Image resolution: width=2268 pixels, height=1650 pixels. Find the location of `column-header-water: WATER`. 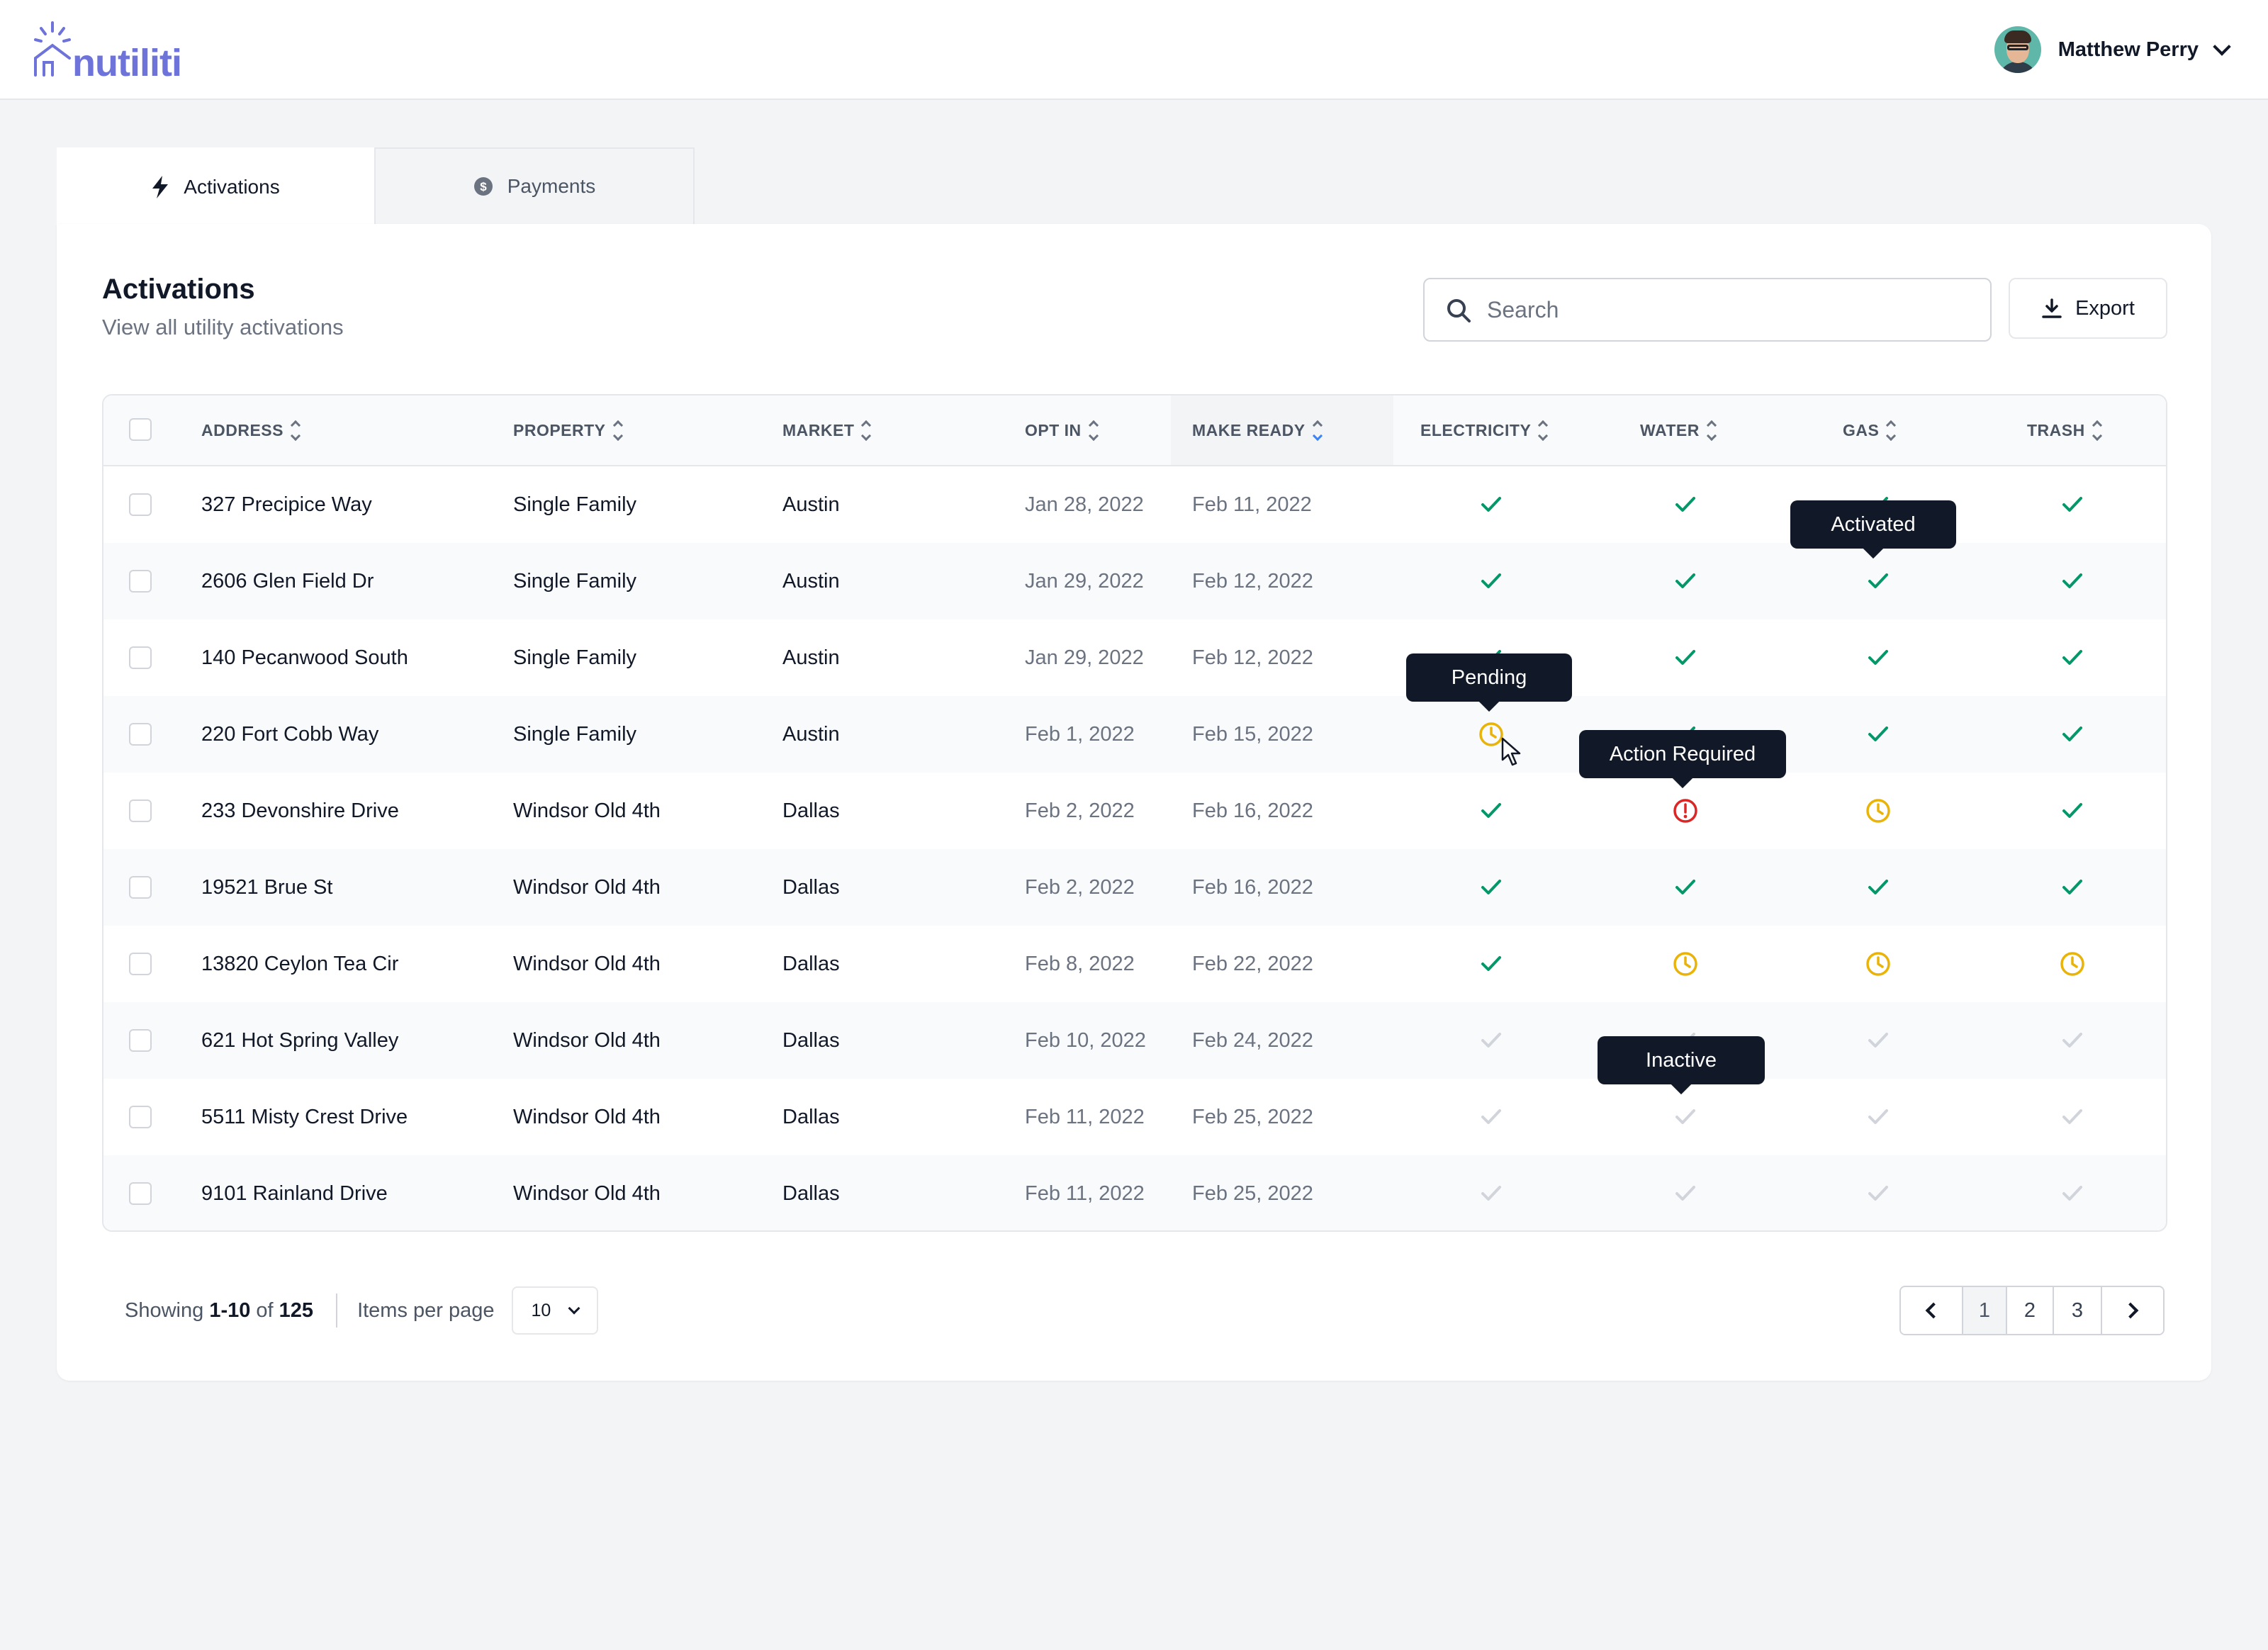

column-header-water: WATER is located at coordinates (1678, 430).